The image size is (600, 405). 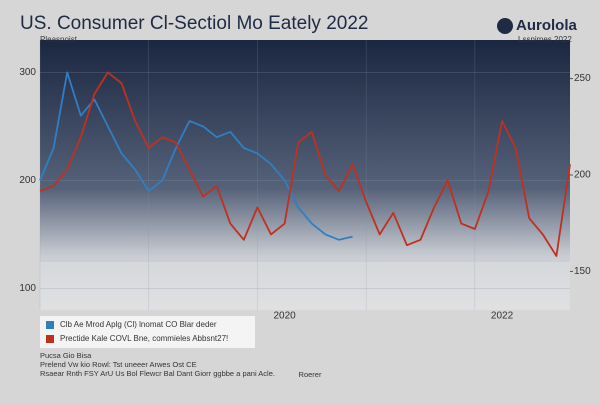 What do you see at coordinates (582, 271) in the screenshot?
I see `y2-tick-label: 150` at bounding box center [582, 271].